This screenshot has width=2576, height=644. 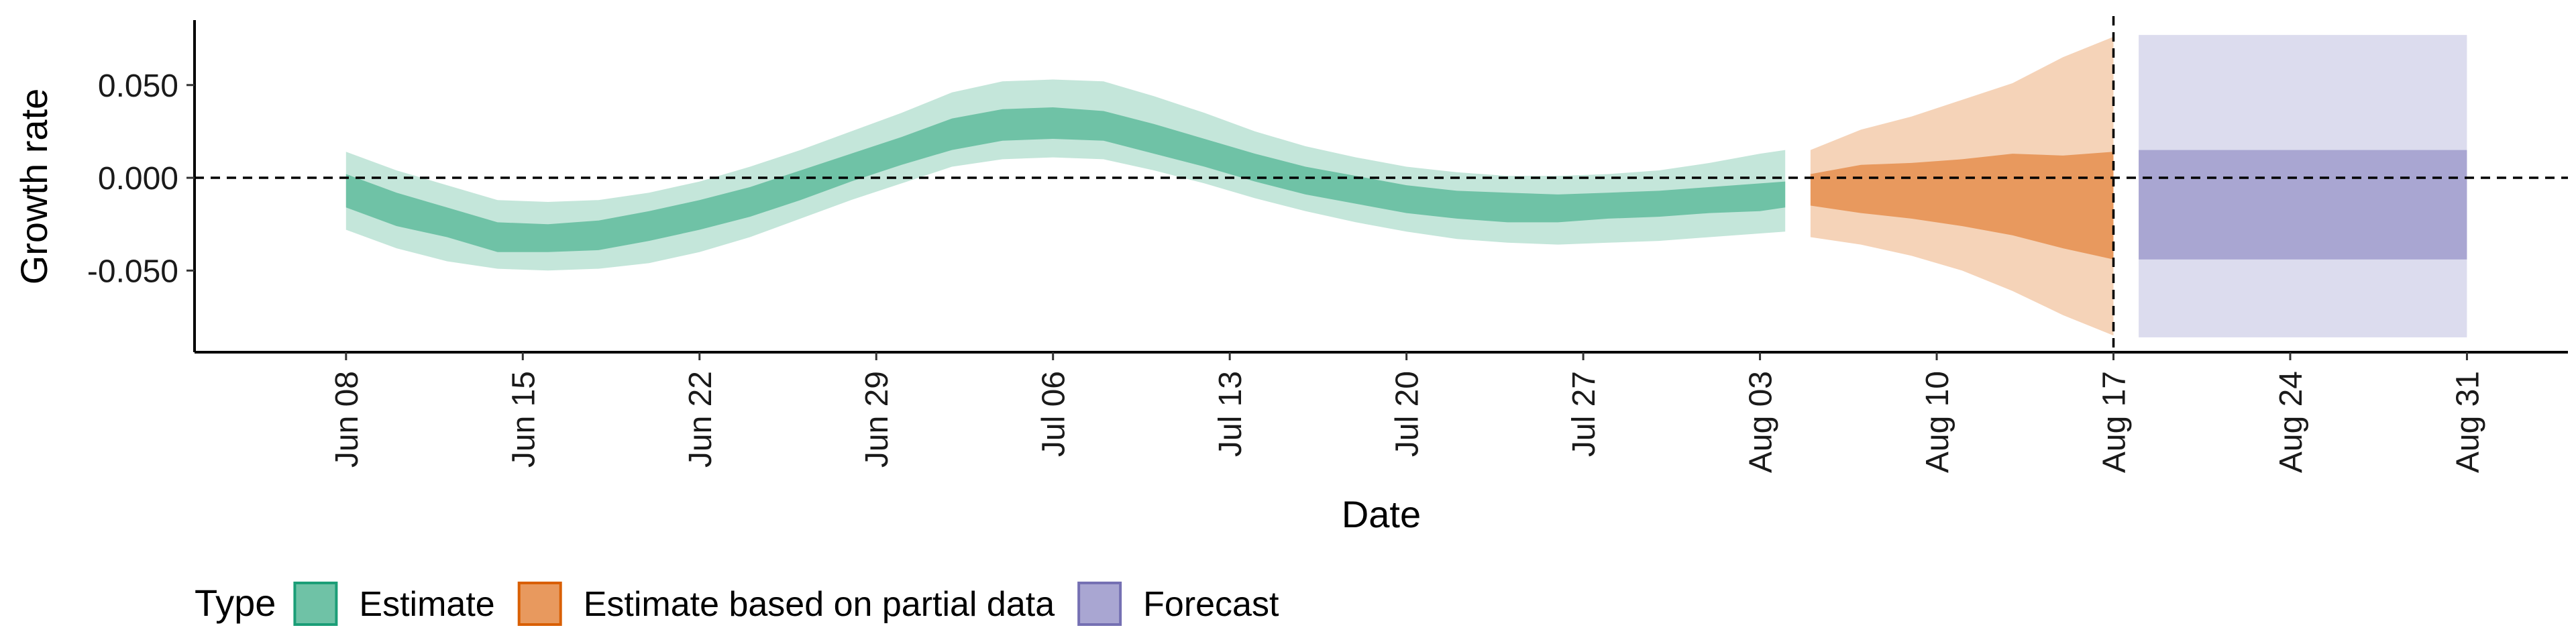 I want to click on y-axis-title: Growth rate, so click(x=34, y=187).